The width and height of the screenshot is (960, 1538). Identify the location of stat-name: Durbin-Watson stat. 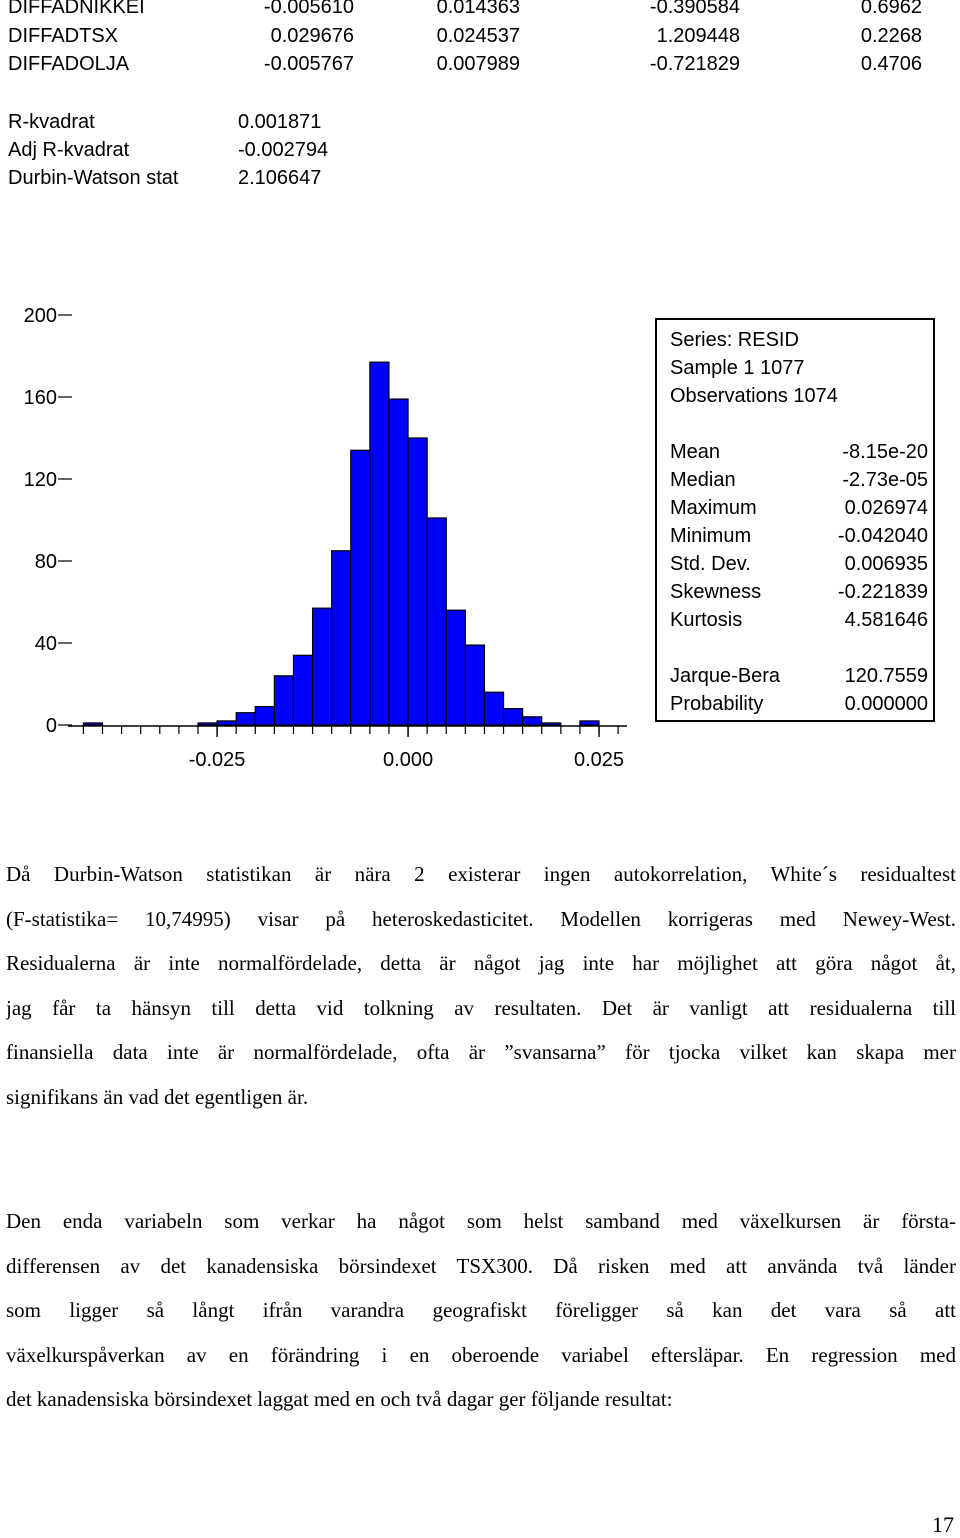
(93, 178).